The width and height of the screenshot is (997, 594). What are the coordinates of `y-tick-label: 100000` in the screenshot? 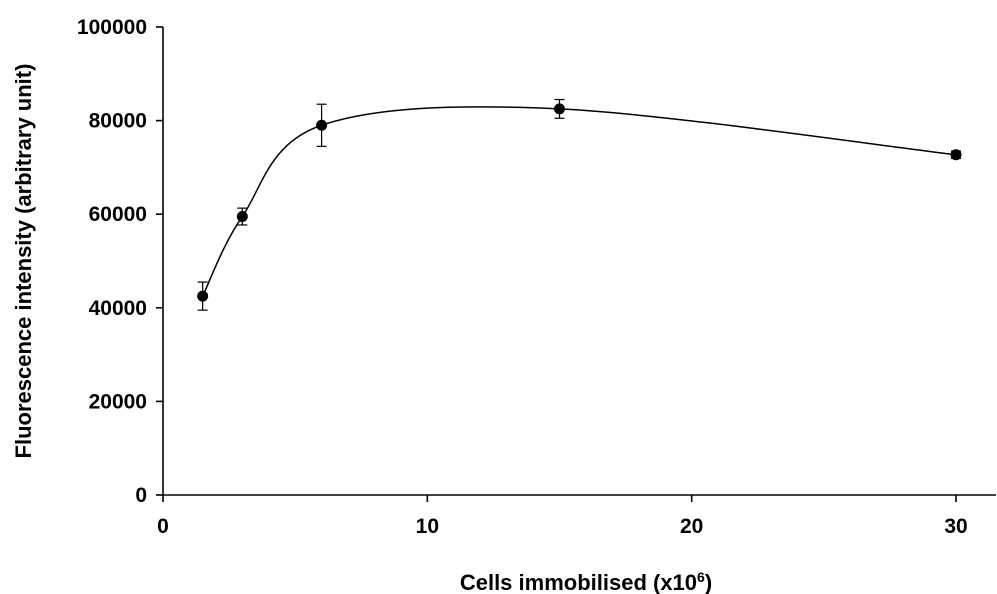 It's located at (112, 27).